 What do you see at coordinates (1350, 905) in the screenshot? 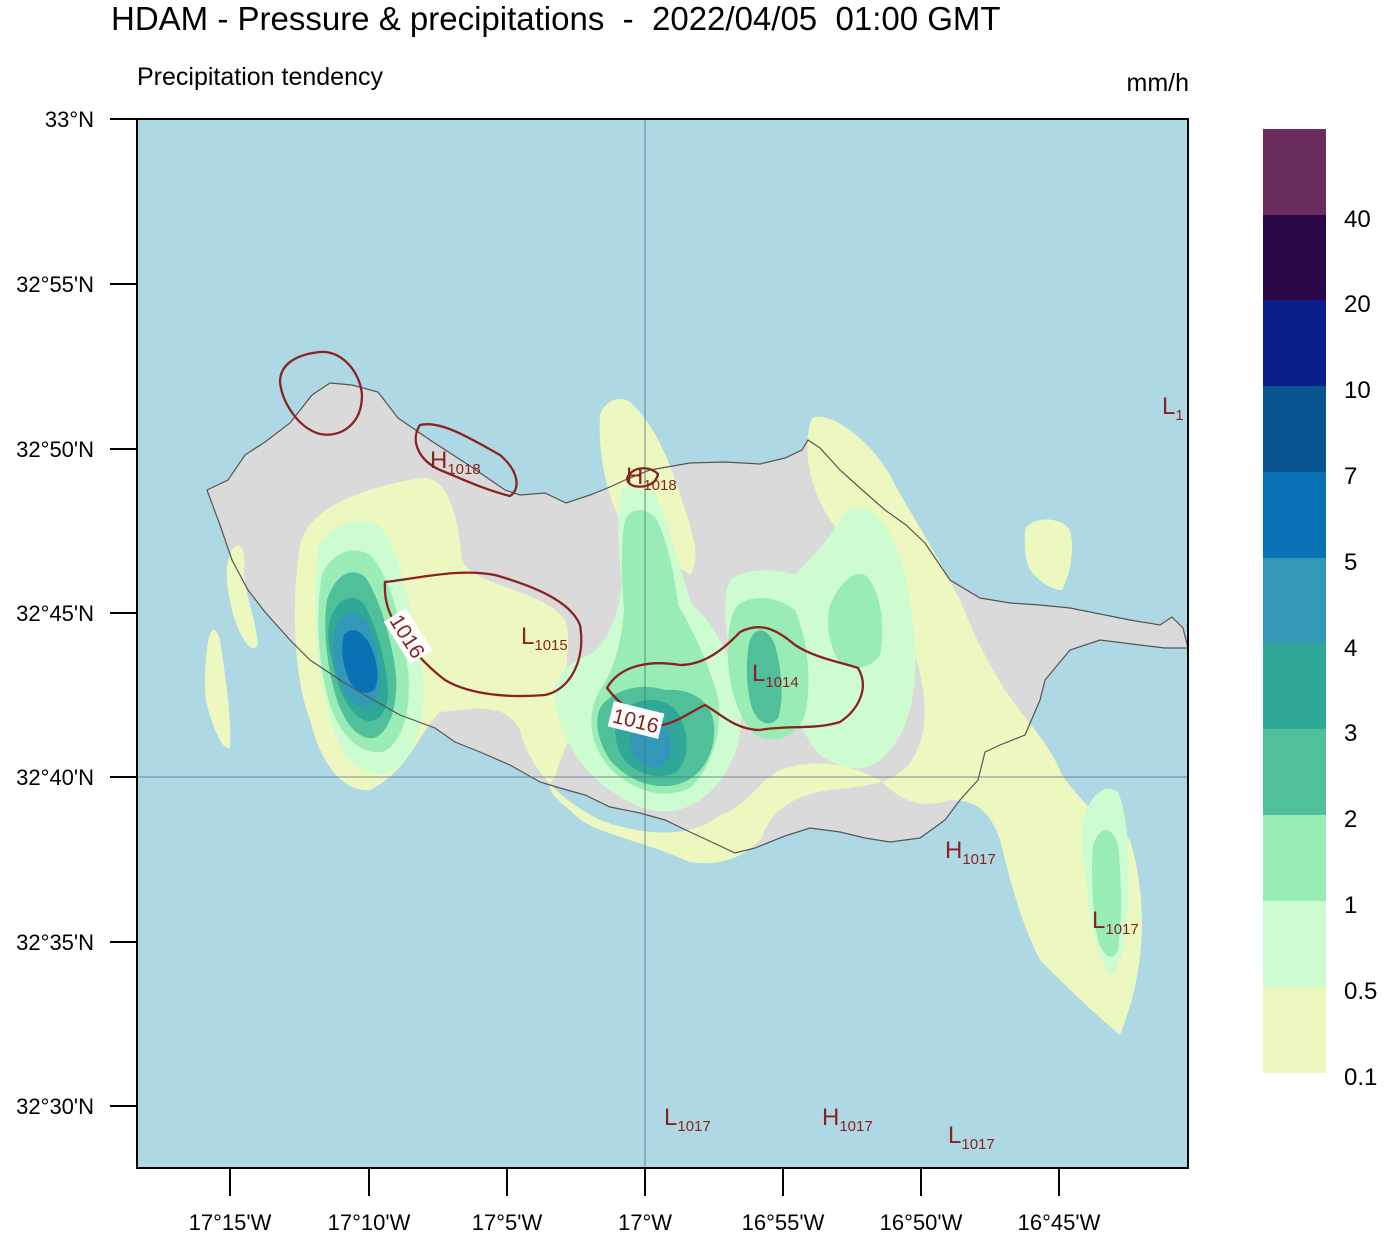
I see `colorbar-label: 1` at bounding box center [1350, 905].